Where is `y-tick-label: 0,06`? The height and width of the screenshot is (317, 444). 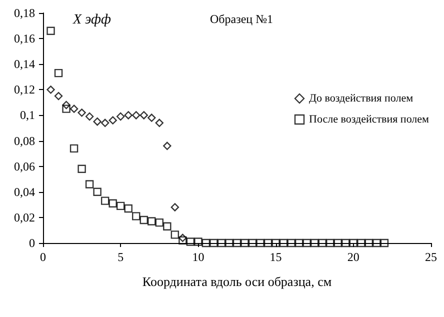 y-tick-label: 0,06 is located at coordinates (24, 166).